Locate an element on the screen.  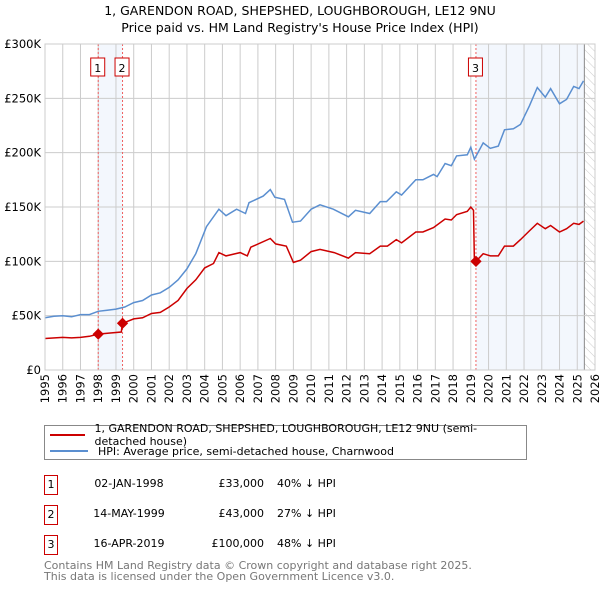
sale-label-text: 2 is located at coordinates (122, 68).